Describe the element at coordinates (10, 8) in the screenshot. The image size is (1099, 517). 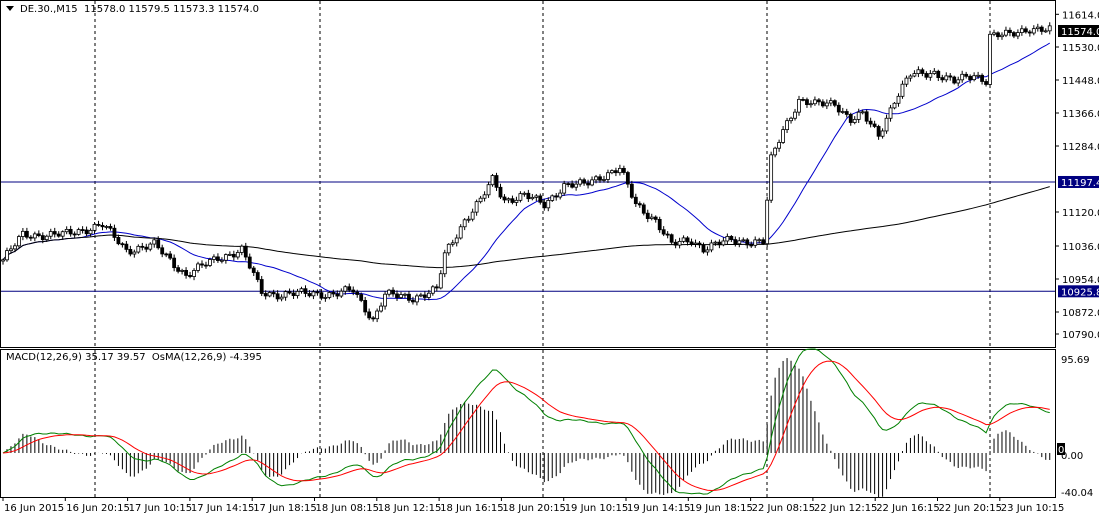
I see `dropdown-triangle-icon` at that location.